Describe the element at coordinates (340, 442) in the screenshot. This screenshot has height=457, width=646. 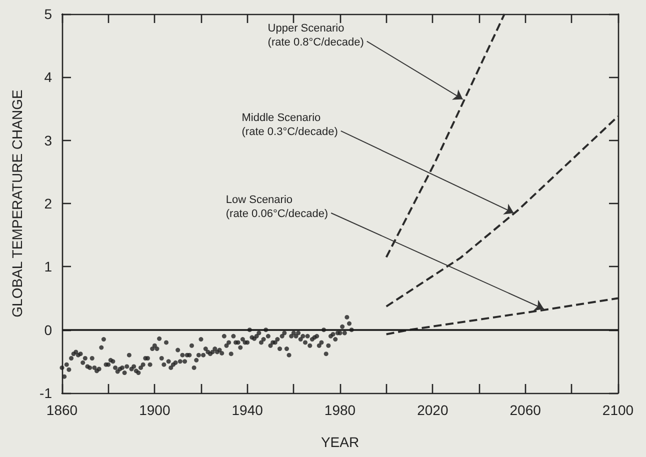
I see `x-axis-title: YEAR` at that location.